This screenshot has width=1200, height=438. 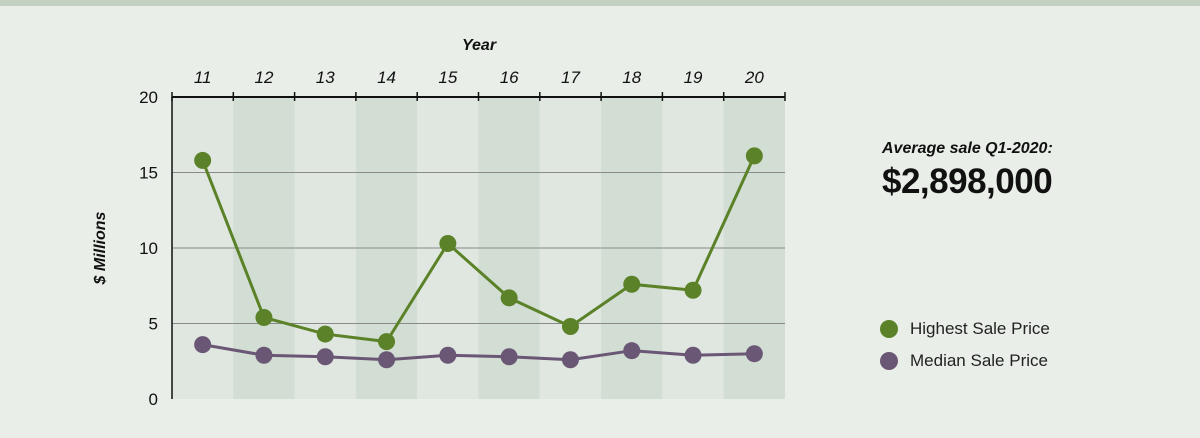 I want to click on legend-item-highest: Highest Sale Price, so click(x=965, y=329).